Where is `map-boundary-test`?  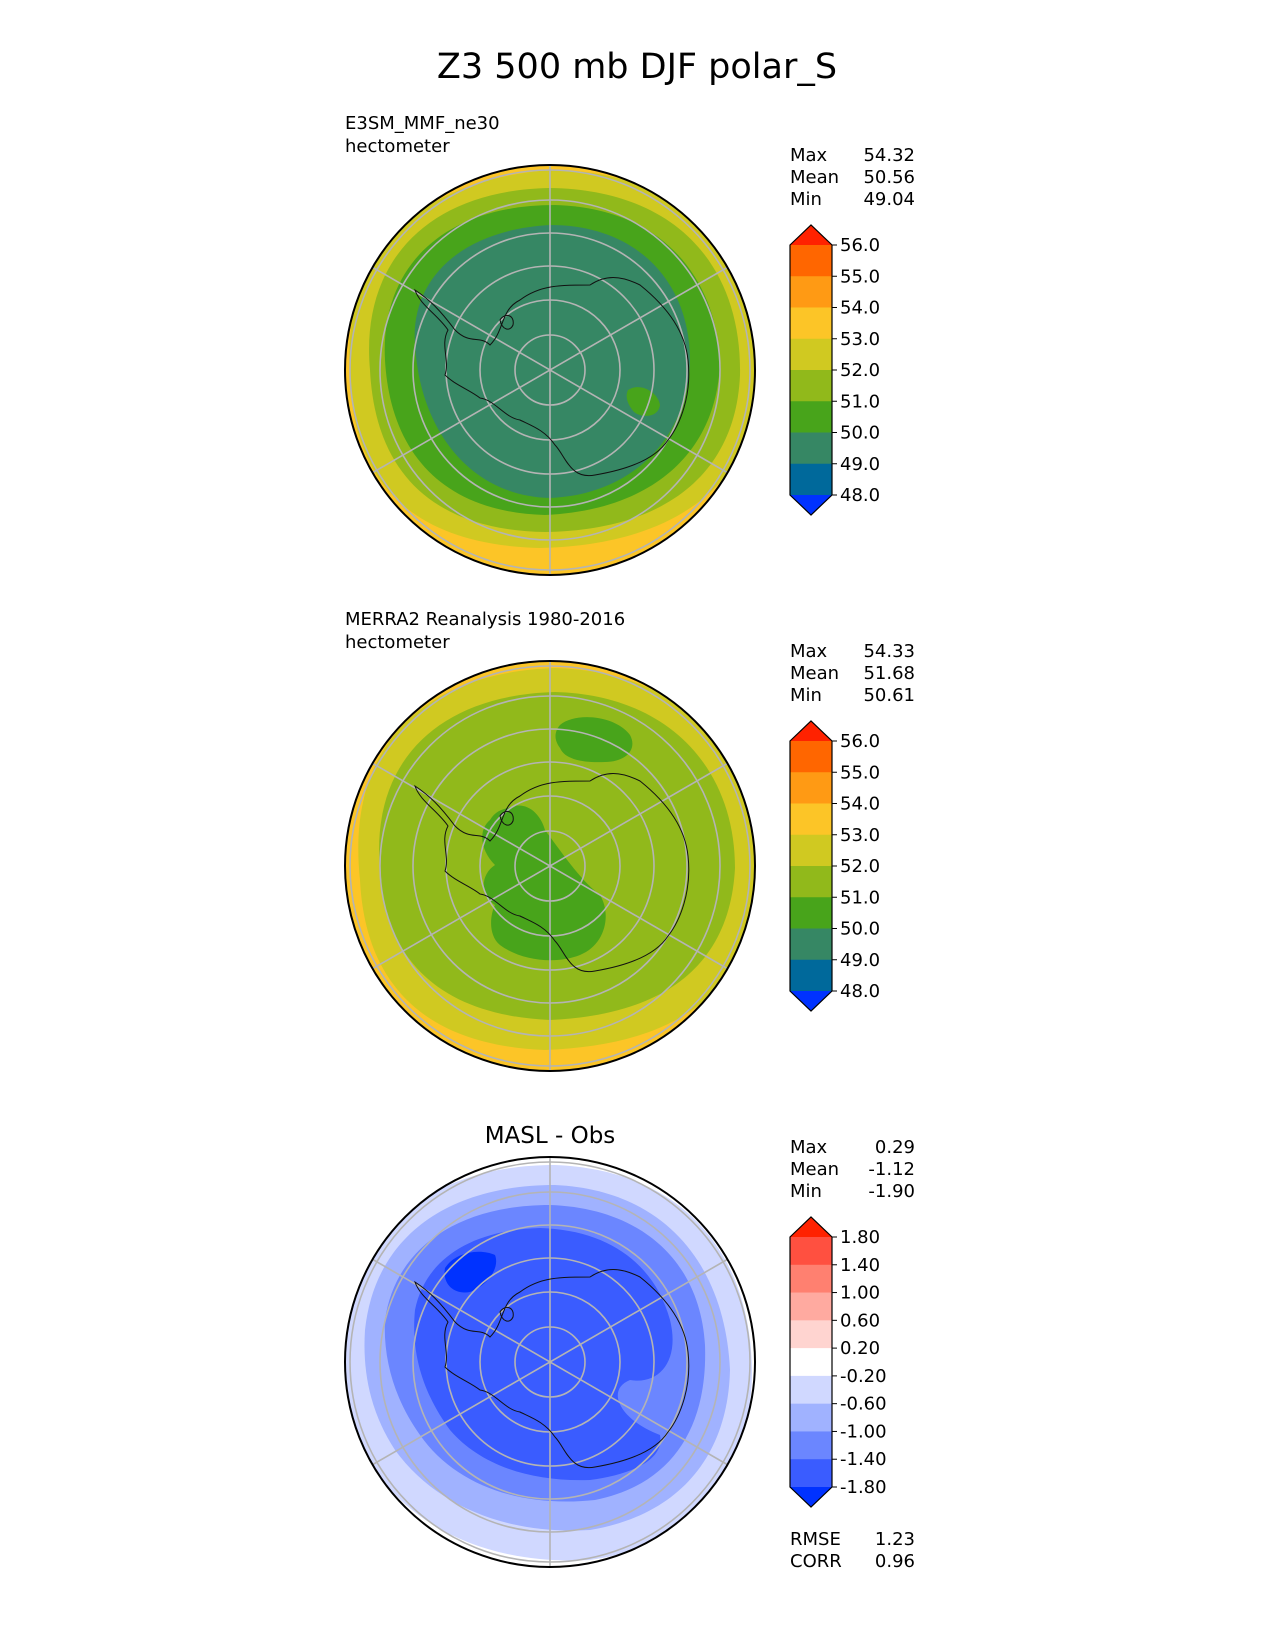 map-boundary-test is located at coordinates (550, 370).